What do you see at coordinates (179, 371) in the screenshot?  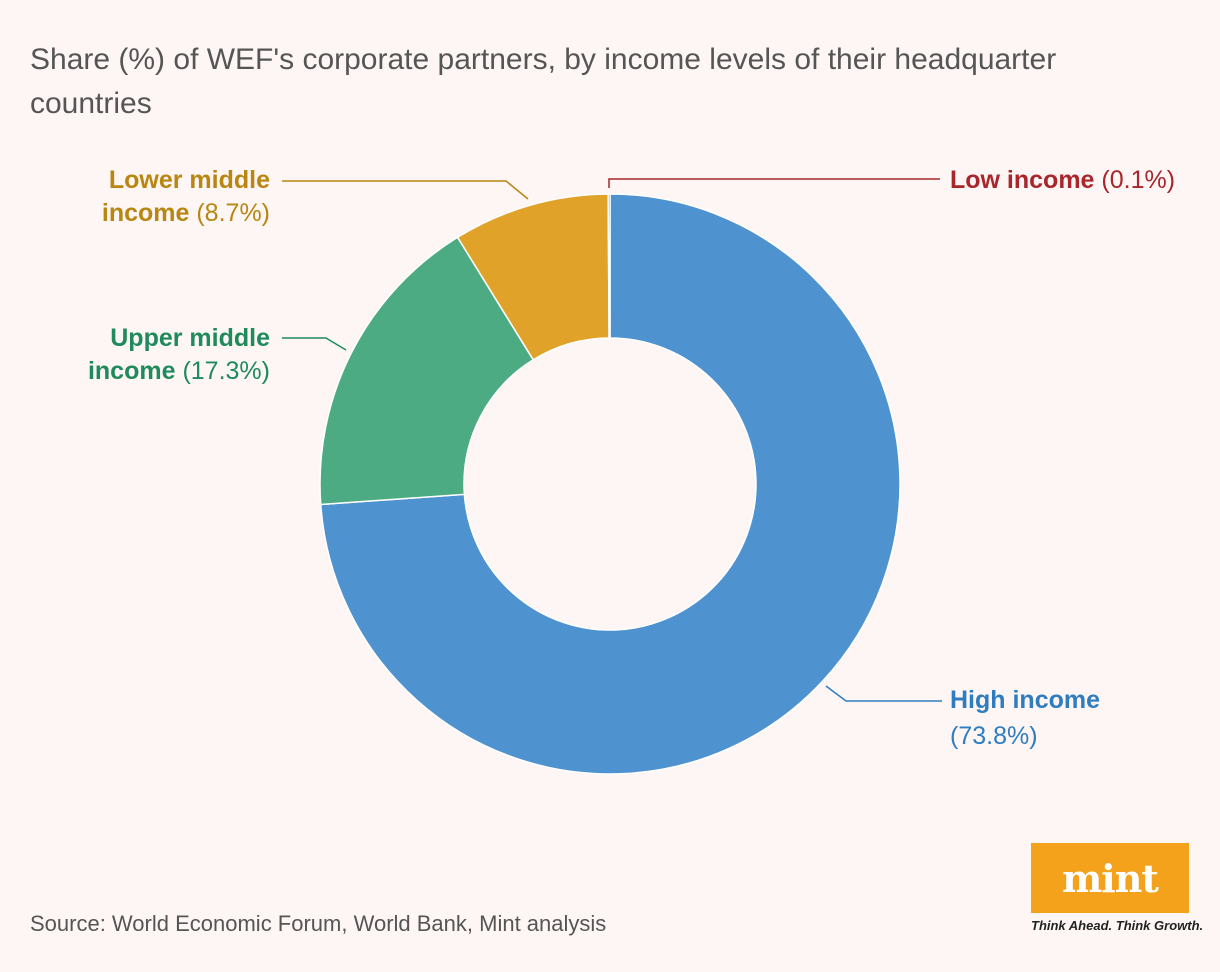 I see `label-upper-middle-value: income (17.3%)` at bounding box center [179, 371].